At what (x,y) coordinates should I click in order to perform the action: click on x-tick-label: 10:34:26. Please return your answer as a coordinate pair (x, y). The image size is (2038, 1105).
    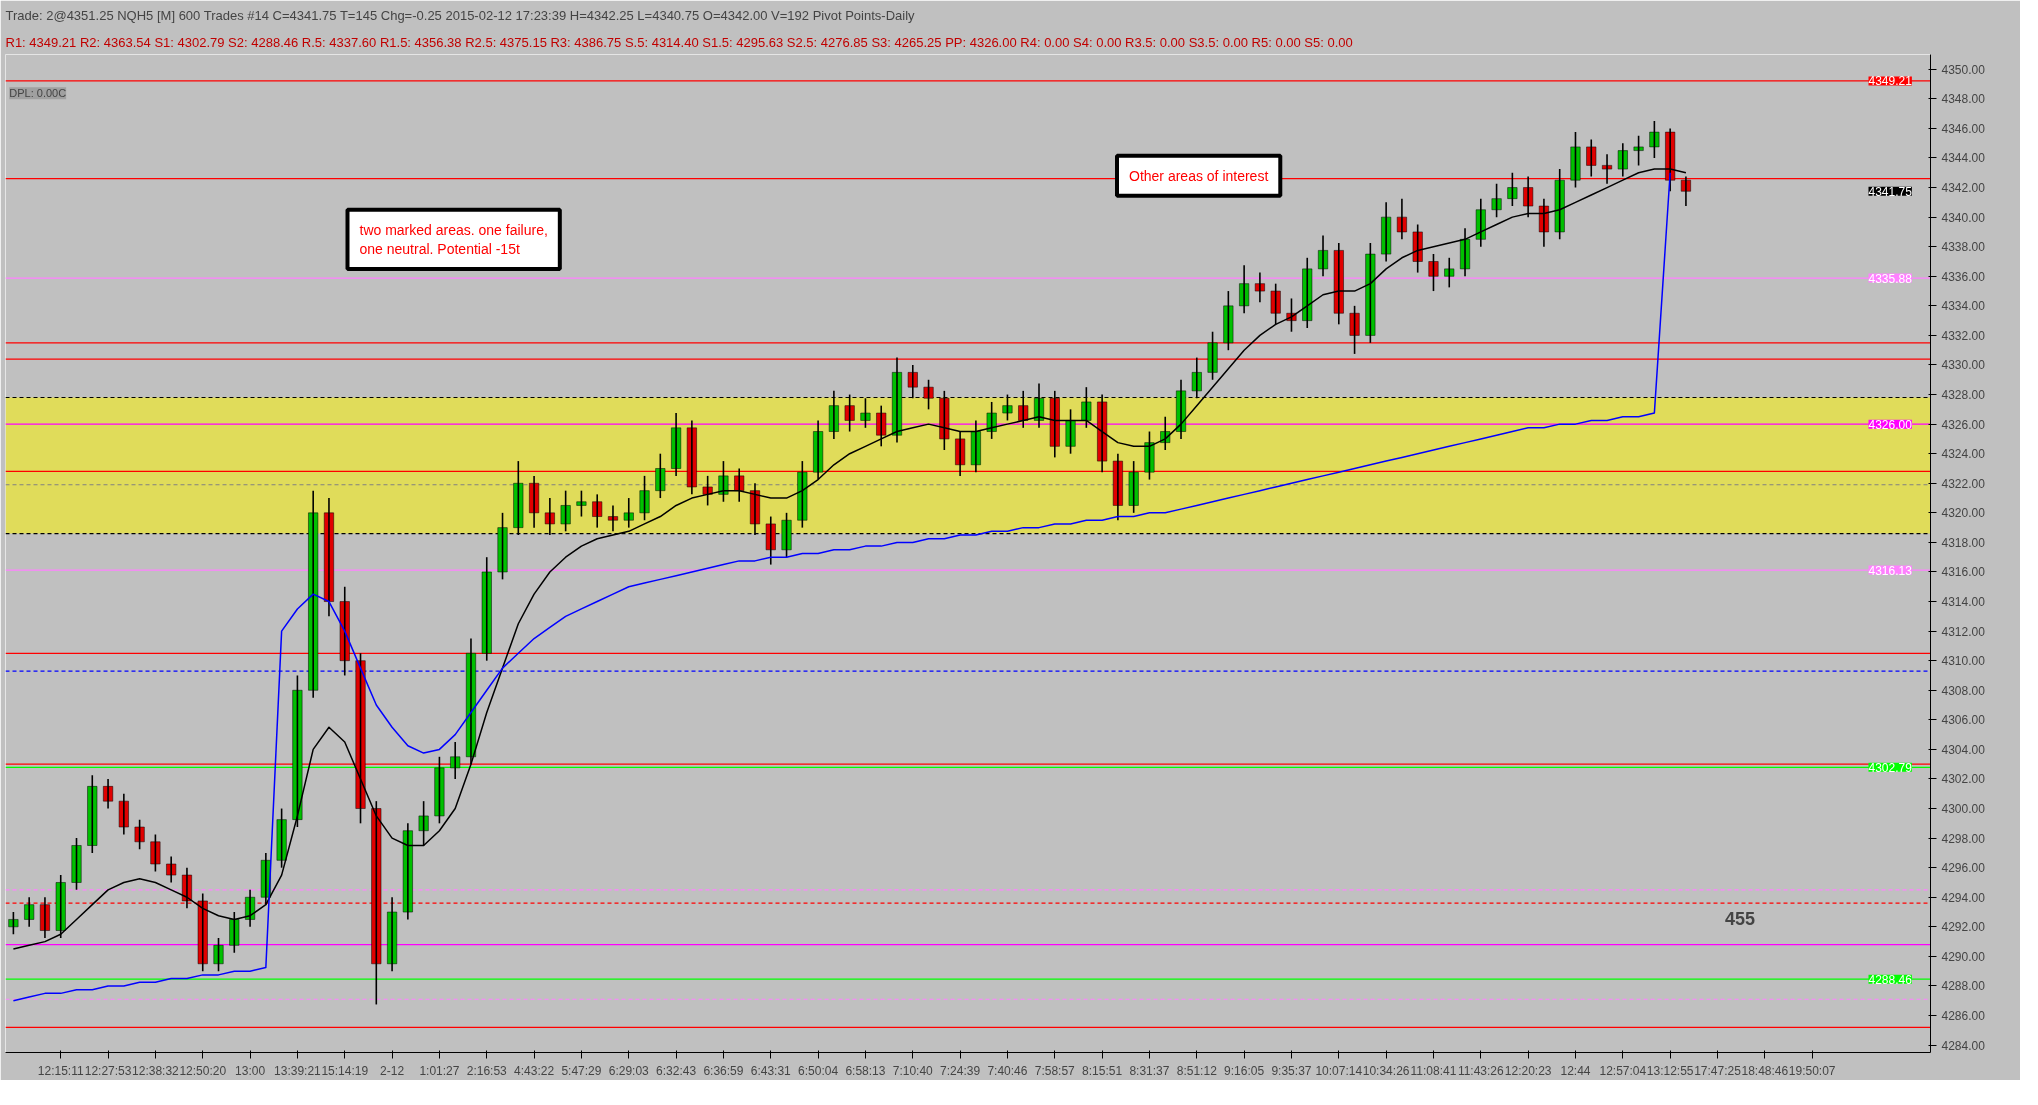
    Looking at the image, I should click on (1386, 1070).